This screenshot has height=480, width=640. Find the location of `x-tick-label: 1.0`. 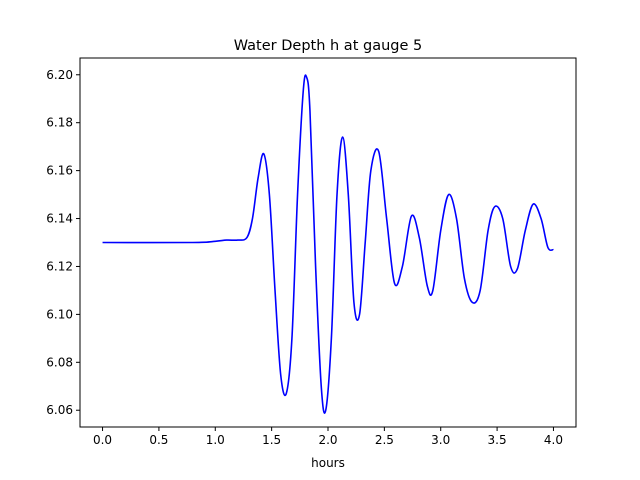

x-tick-label: 1.0 is located at coordinates (215, 440).